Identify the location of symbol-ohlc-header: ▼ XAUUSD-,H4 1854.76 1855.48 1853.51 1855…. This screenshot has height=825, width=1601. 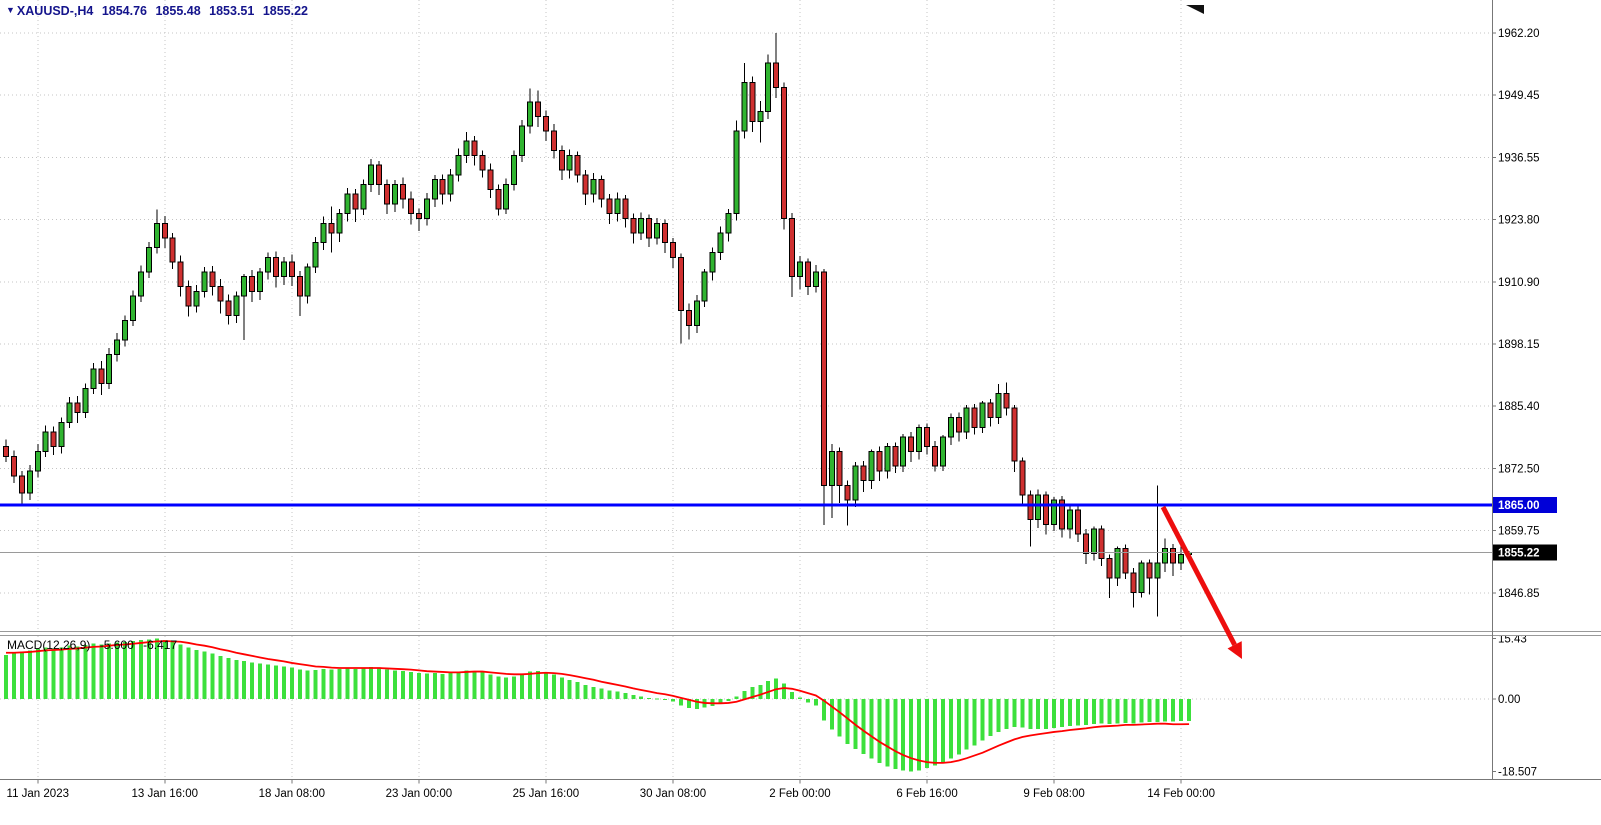
(159, 11).